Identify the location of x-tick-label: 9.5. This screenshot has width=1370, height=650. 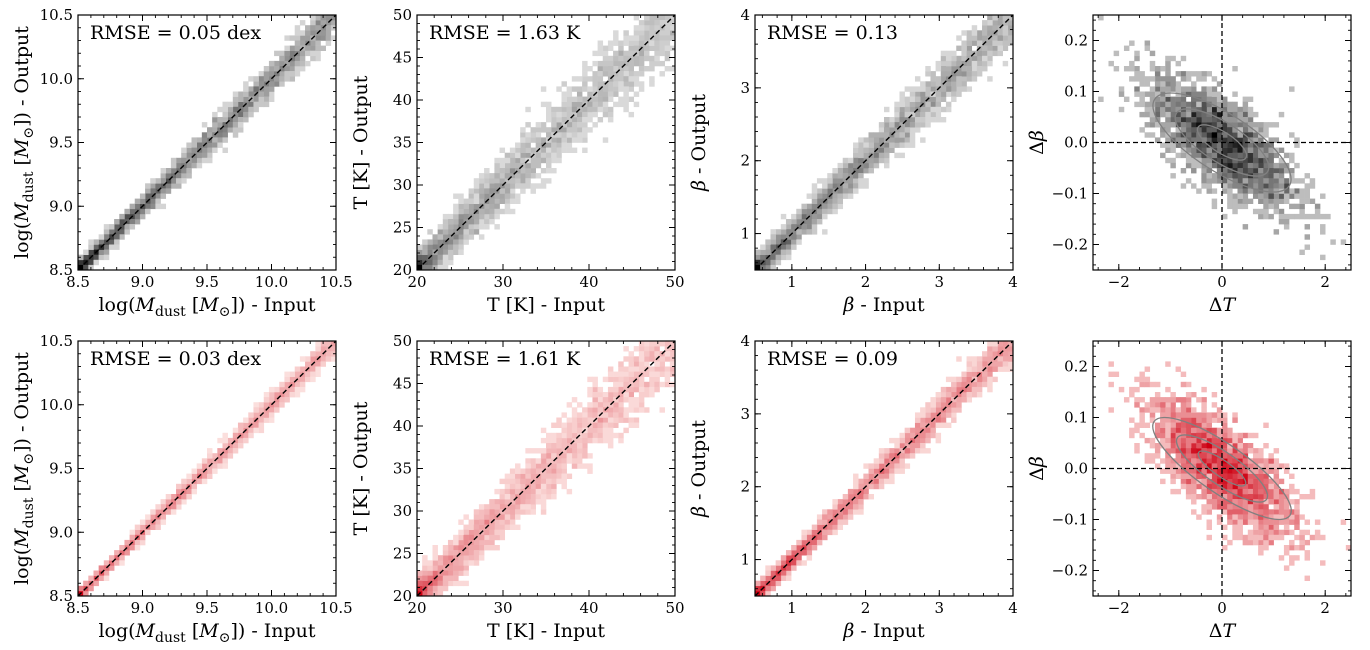
(207, 608).